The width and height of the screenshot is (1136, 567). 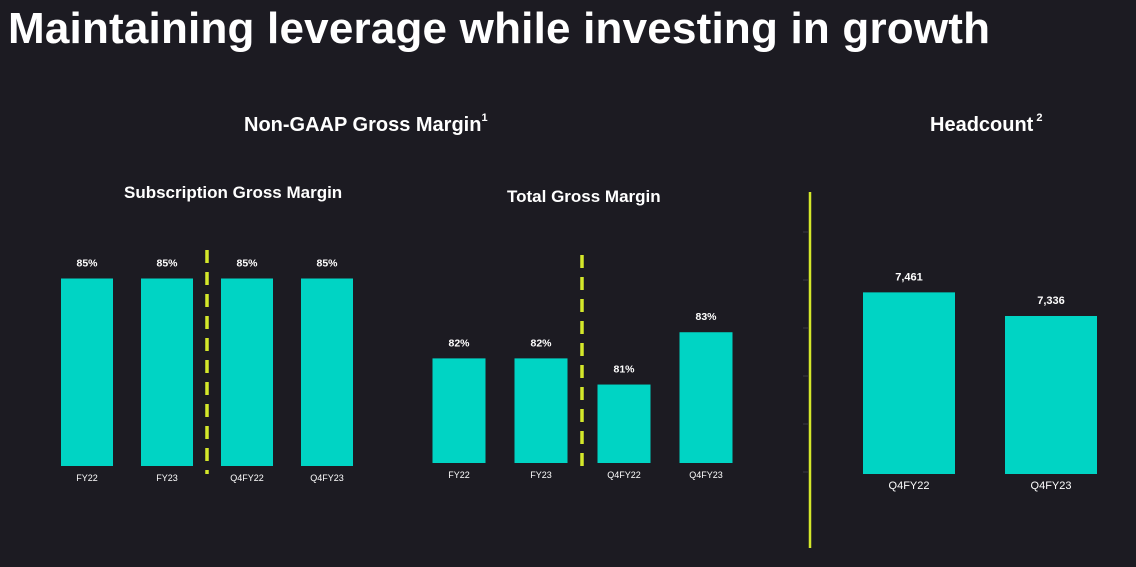 I want to click on total-data-label: 81%, so click(x=624, y=370).